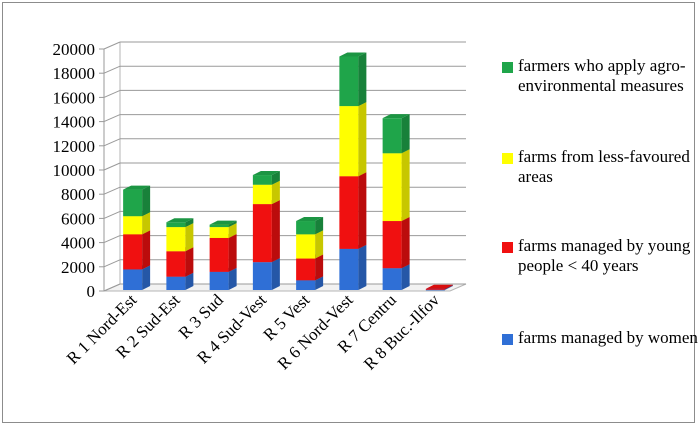 The height and width of the screenshot is (427, 699). Describe the element at coordinates (74, 73) in the screenshot. I see `y-tick-label: 18000` at that location.